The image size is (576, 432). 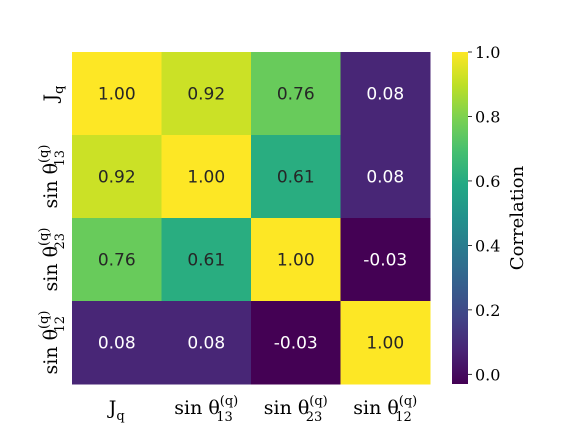 What do you see at coordinates (487, 116) in the screenshot?
I see `colorbar-tick-label: 0.8` at bounding box center [487, 116].